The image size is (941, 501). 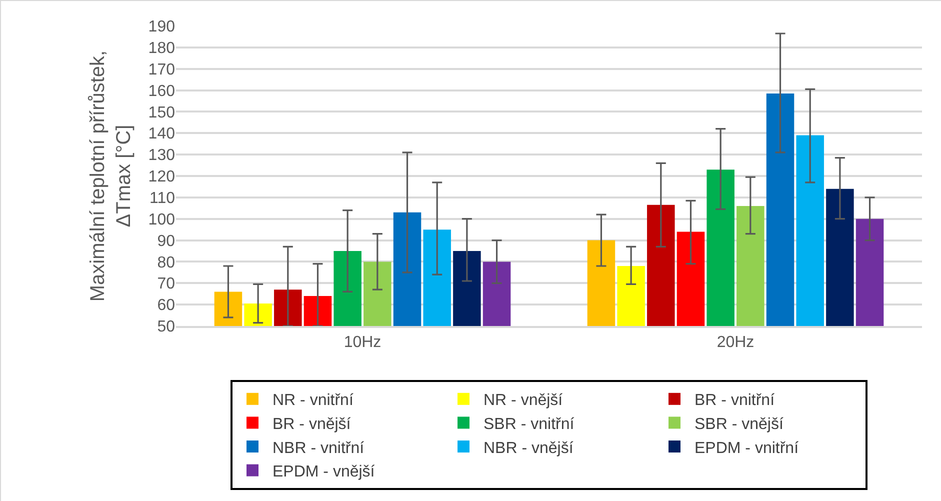 What do you see at coordinates (318, 448) in the screenshot?
I see `legend-label: NBR - vnitřní` at bounding box center [318, 448].